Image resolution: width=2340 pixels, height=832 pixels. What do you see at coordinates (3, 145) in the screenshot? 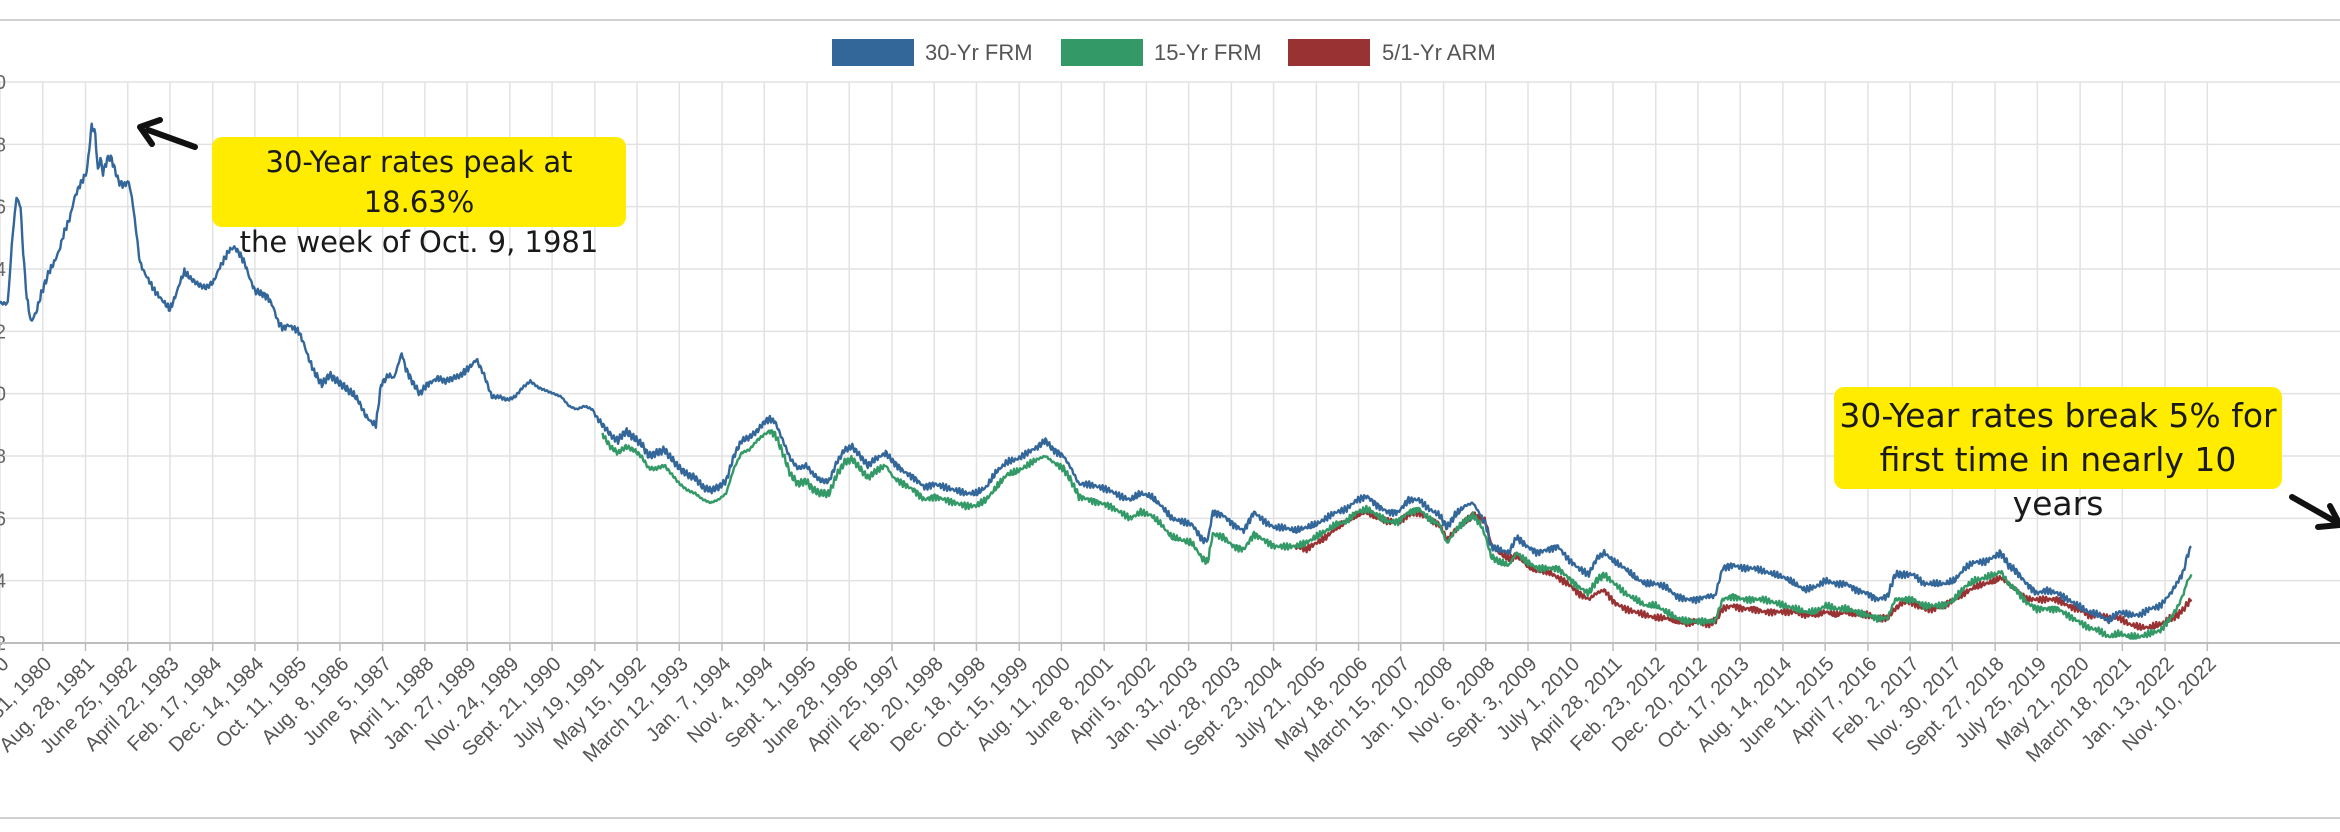
I see `y-tick-label: 18` at bounding box center [3, 145].